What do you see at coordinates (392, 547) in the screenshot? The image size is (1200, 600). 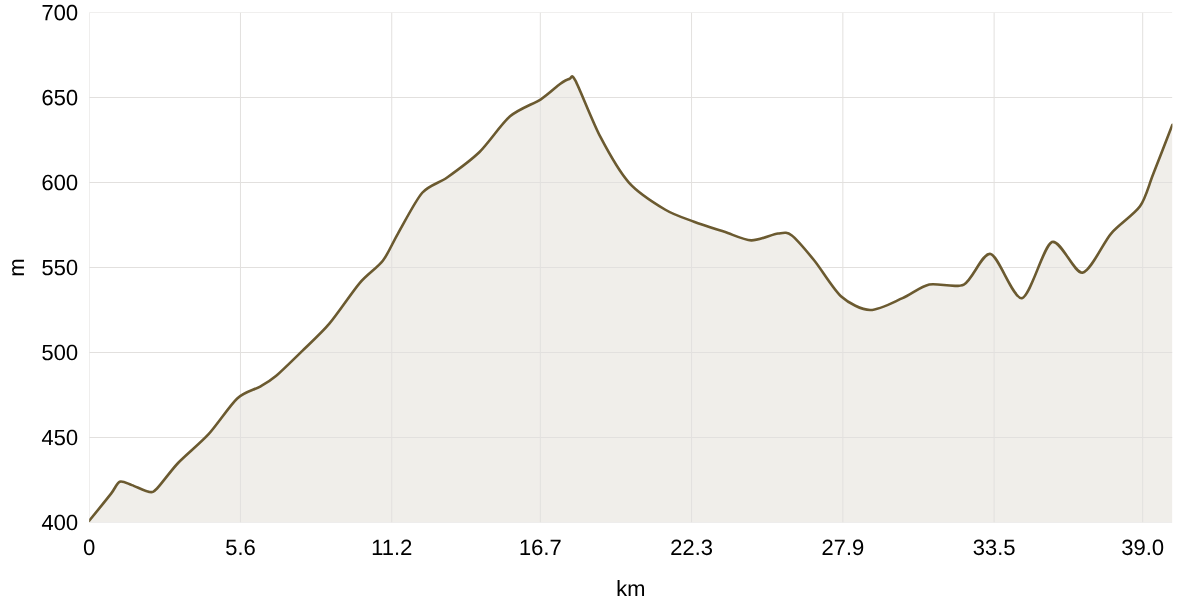 I see `x-tick-label: 11.2` at bounding box center [392, 547].